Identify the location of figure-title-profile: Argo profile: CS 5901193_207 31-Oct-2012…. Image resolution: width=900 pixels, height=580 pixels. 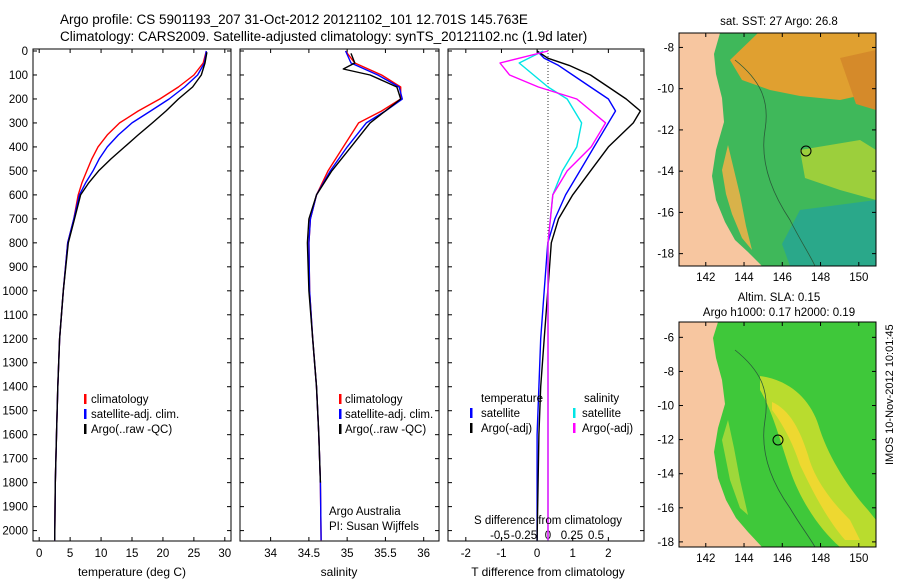
(294, 19).